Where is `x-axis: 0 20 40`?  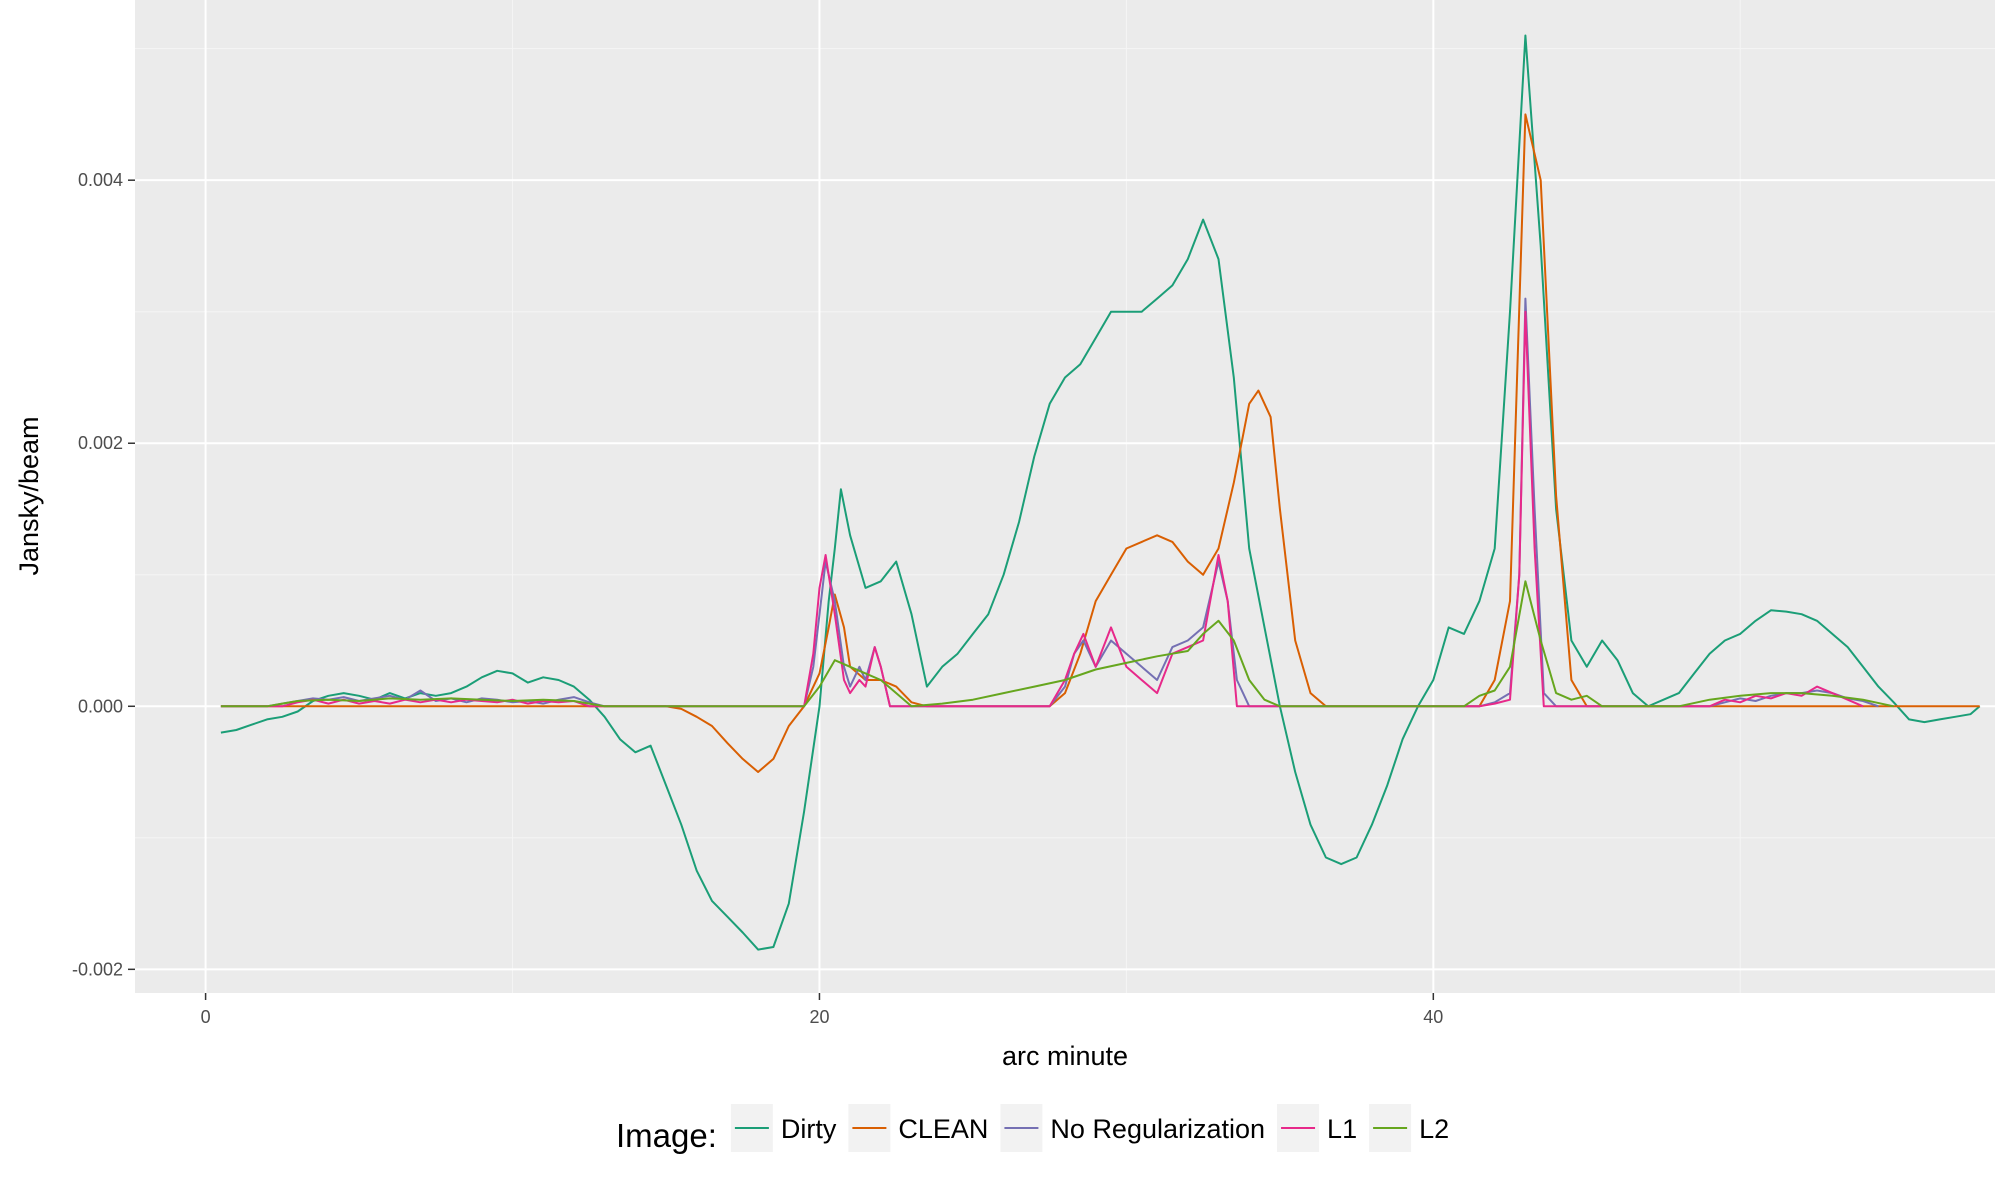
x-axis: 0 20 40 is located at coordinates (822, 1010).